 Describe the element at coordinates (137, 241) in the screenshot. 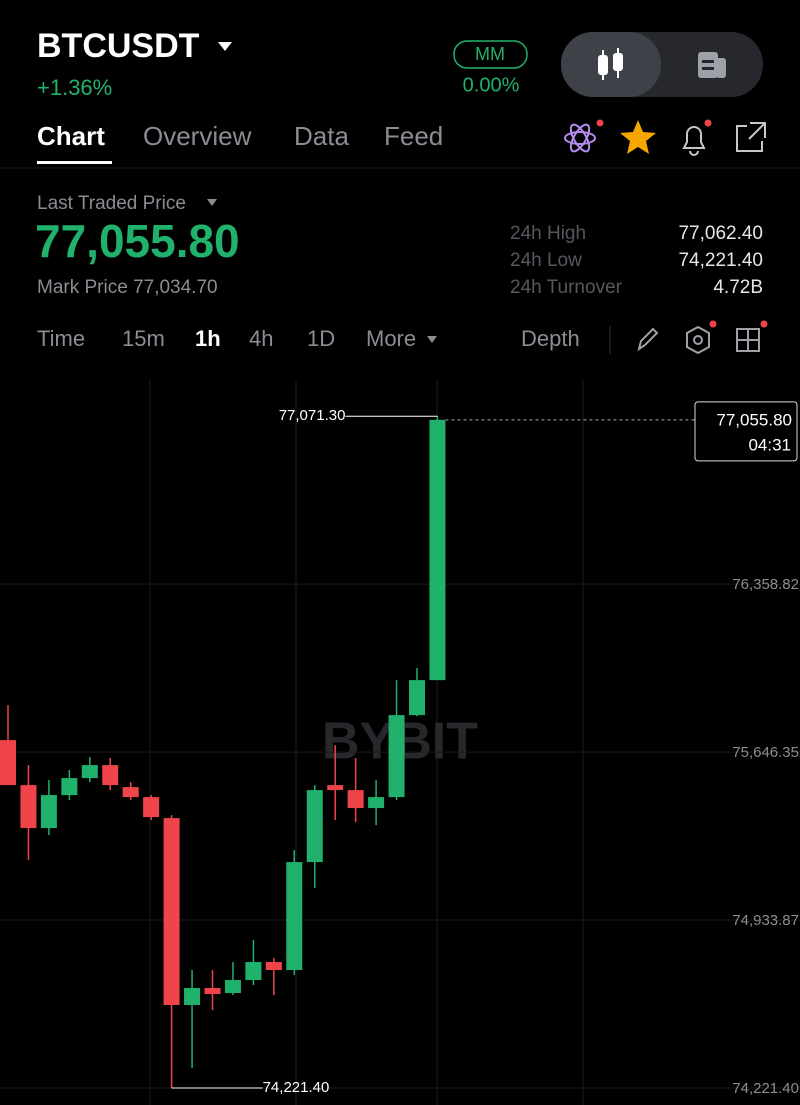

I see `last-price: 77,055.80` at that location.